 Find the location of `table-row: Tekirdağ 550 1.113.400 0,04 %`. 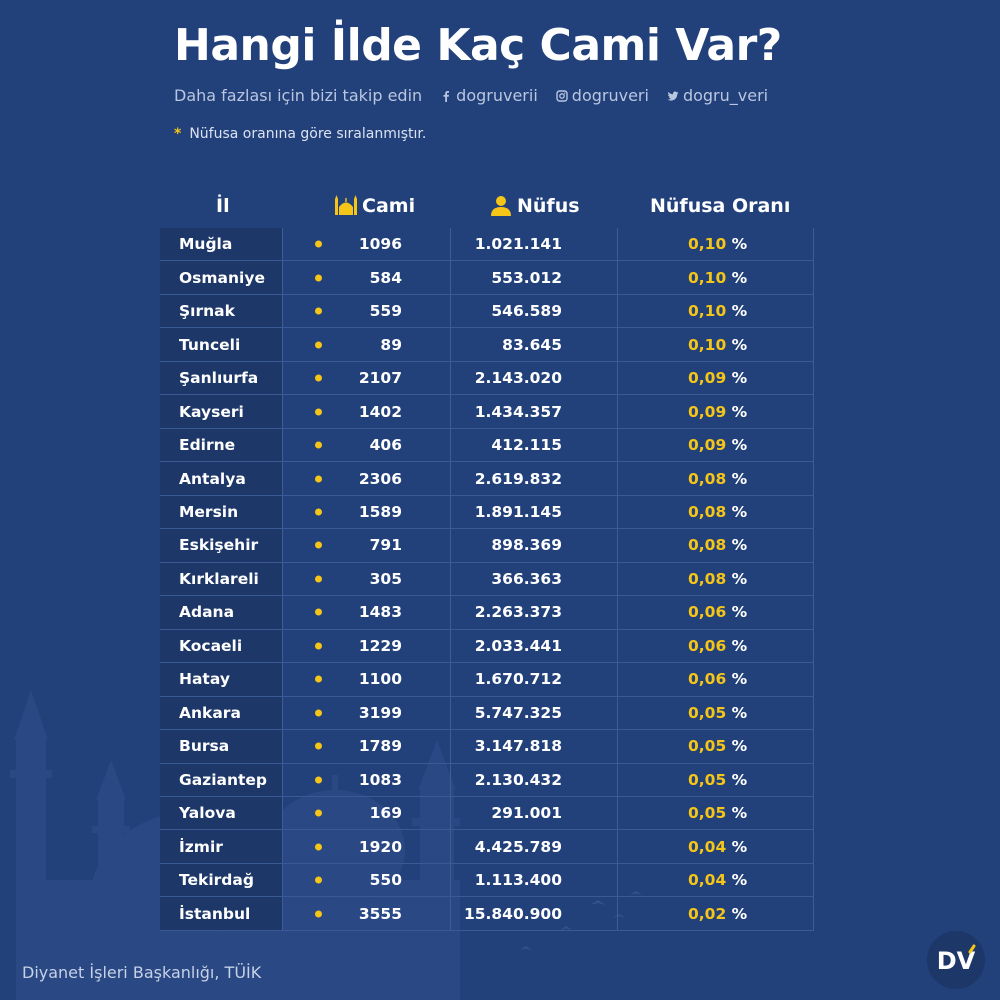

table-row: Tekirdağ 550 1.113.400 0,04 % is located at coordinates (487, 881).